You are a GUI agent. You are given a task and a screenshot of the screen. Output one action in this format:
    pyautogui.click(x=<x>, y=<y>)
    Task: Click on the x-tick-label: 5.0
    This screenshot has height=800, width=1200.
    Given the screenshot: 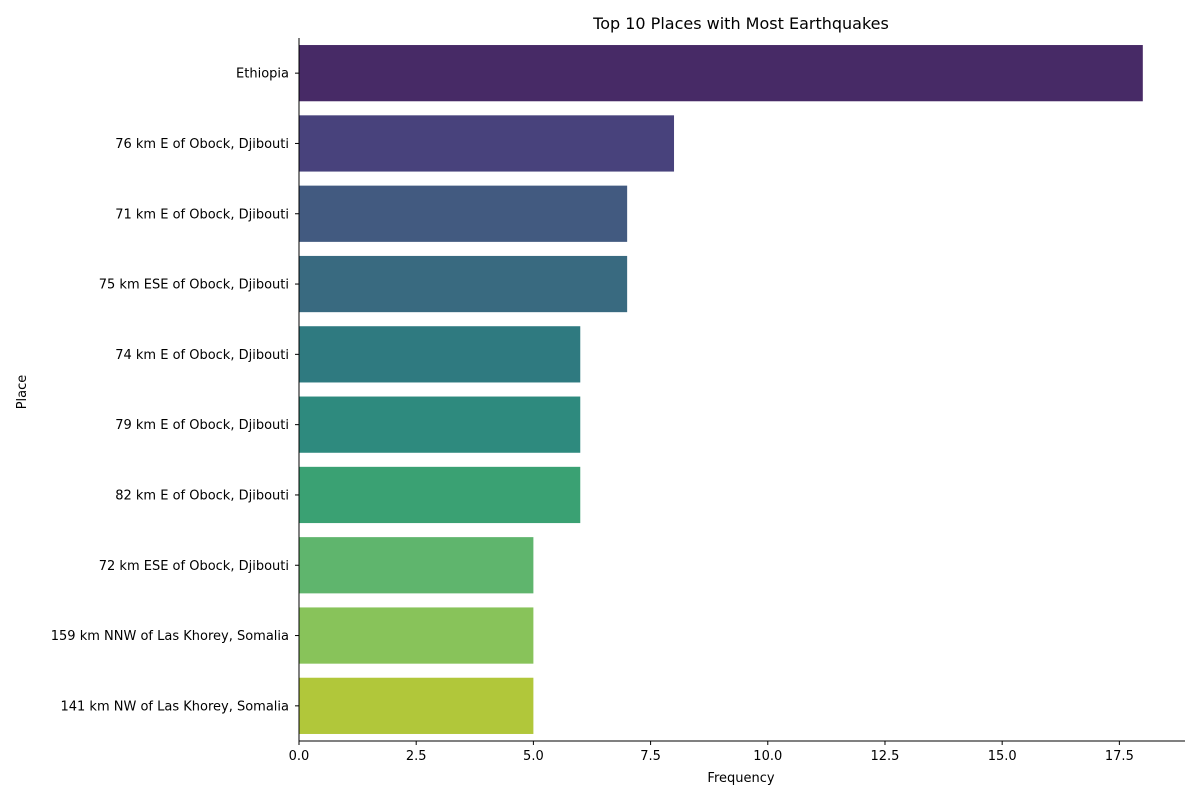 What is the action you would take?
    pyautogui.click(x=533, y=756)
    